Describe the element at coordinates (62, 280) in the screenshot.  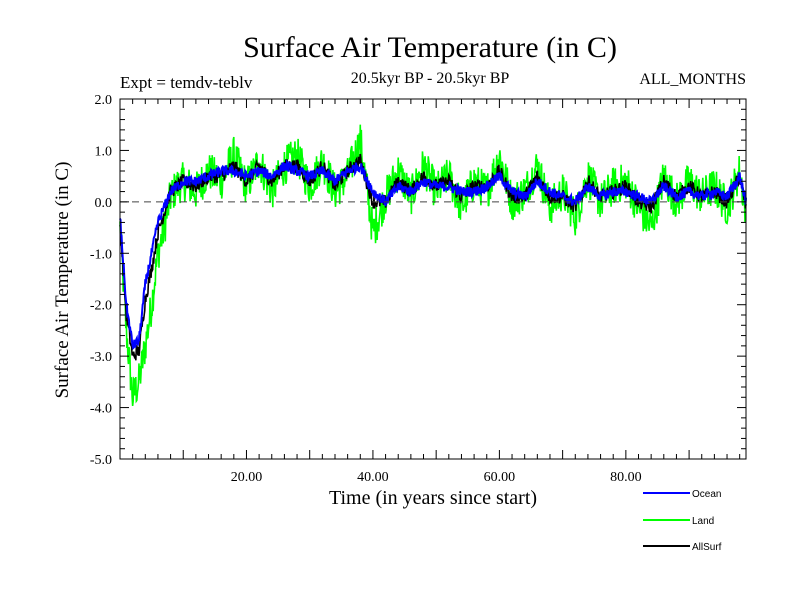
I see `y-axis-label: Surface Air Temperature (in C)` at that location.